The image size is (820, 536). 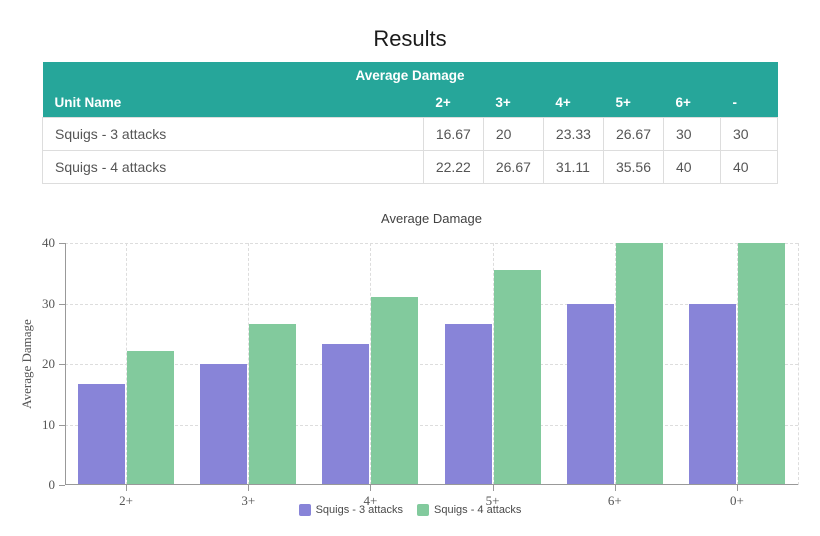 I want to click on x-tick-label-5+: 5+, so click(x=492, y=500).